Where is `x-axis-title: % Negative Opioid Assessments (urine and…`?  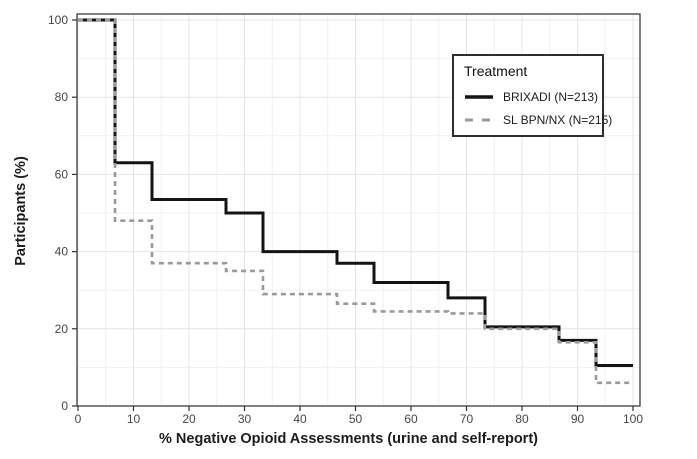 x-axis-title: % Negative Opioid Assessments (urine and… is located at coordinates (348, 439).